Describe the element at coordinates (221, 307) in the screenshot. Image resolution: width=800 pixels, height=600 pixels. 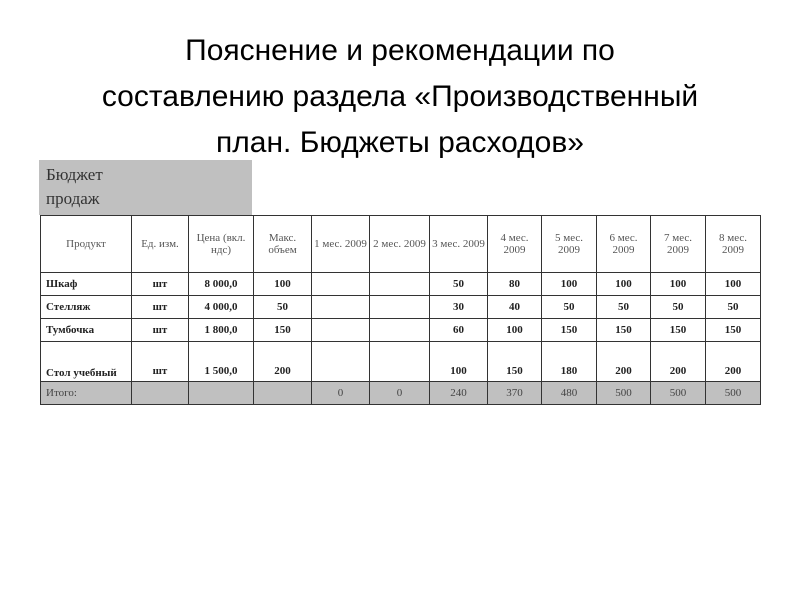
I see `table-cell: 4 000,0` at that location.